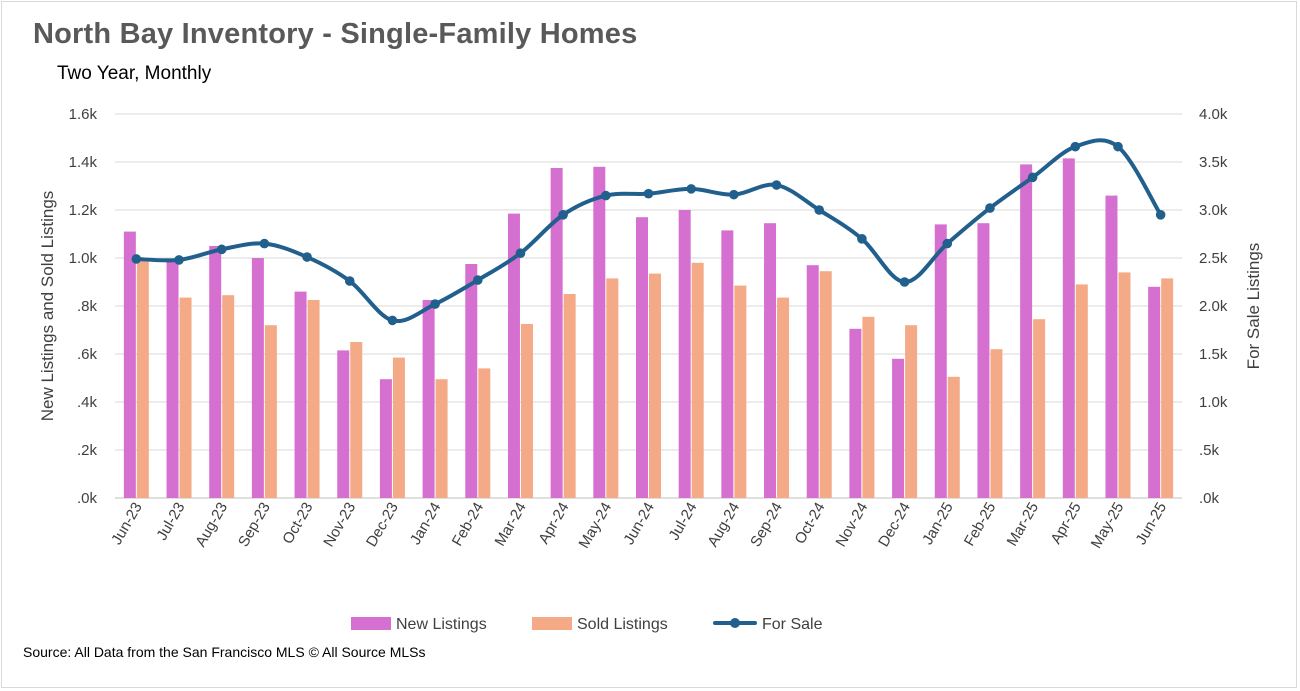 The height and width of the screenshot is (691, 1300). Describe the element at coordinates (938, 524) in the screenshot. I see `x-tick-label: Jan-25` at that location.